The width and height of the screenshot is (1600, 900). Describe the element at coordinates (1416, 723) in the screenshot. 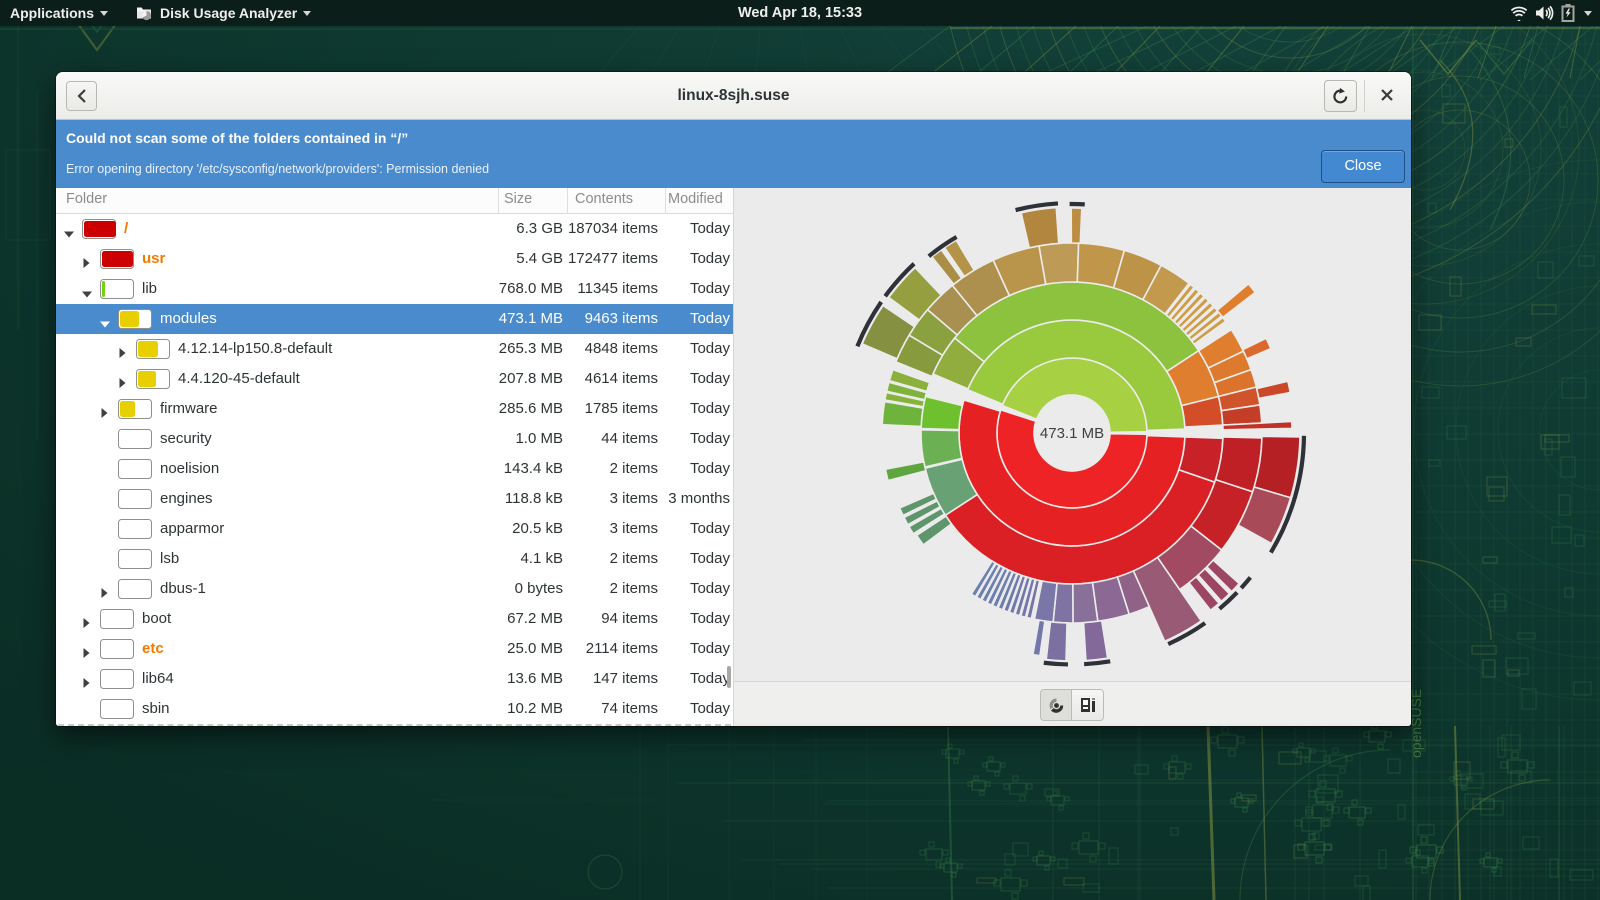

I see `svg-text: openSUSE` at that location.